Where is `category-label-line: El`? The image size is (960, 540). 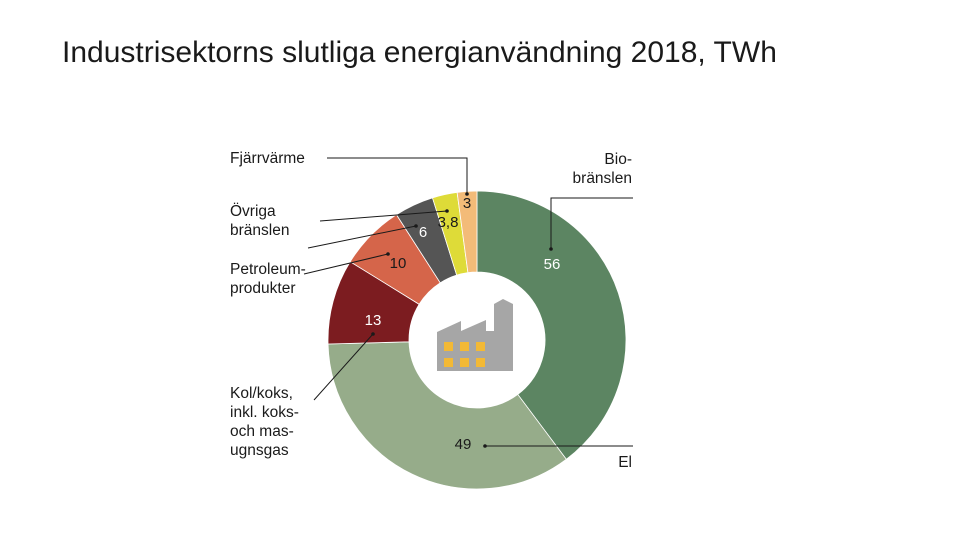 category-label-line: El is located at coordinates (625, 462).